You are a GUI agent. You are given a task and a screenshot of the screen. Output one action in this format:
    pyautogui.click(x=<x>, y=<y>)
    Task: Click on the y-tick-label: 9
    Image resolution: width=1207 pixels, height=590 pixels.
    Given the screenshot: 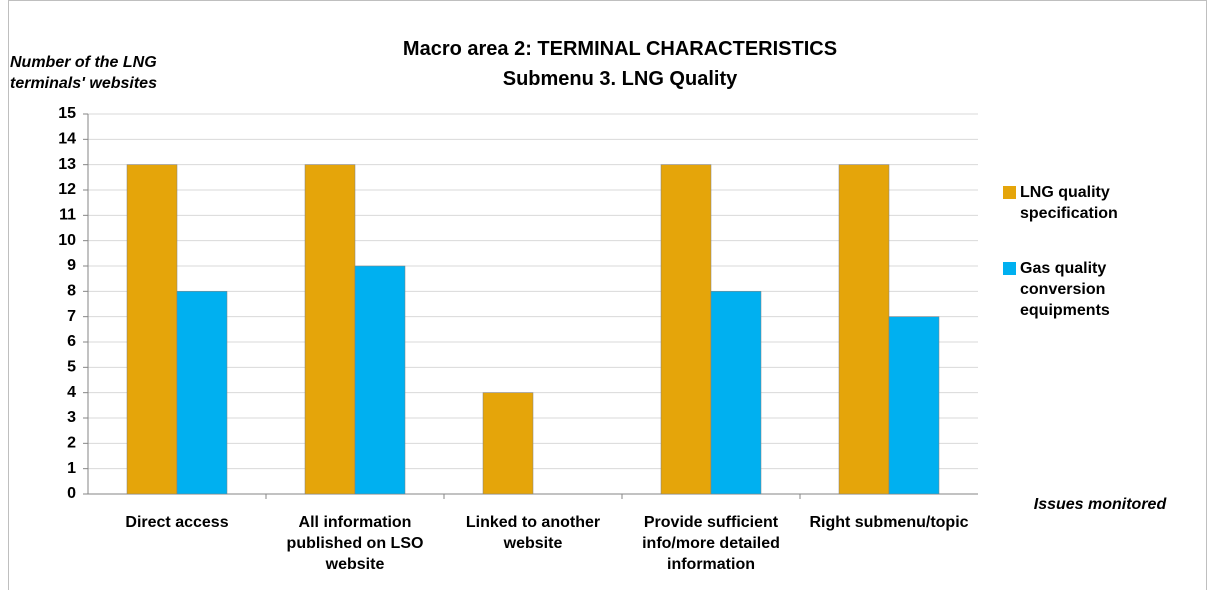 What is the action you would take?
    pyautogui.click(x=71, y=265)
    